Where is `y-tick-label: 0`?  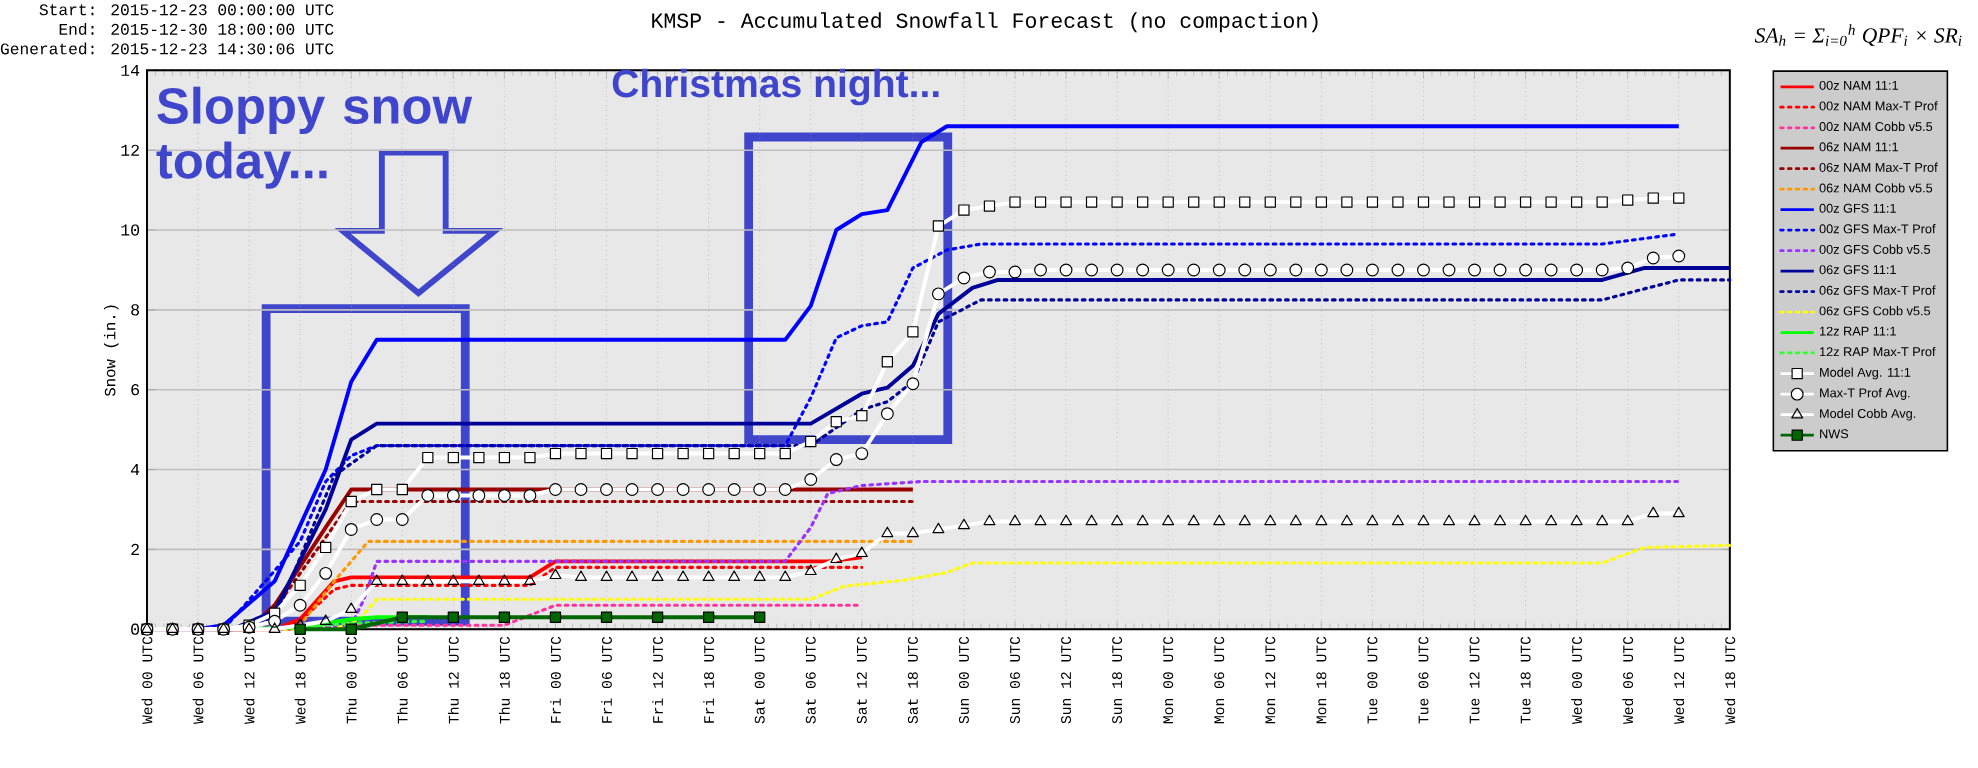 y-tick-label: 0 is located at coordinates (135, 629).